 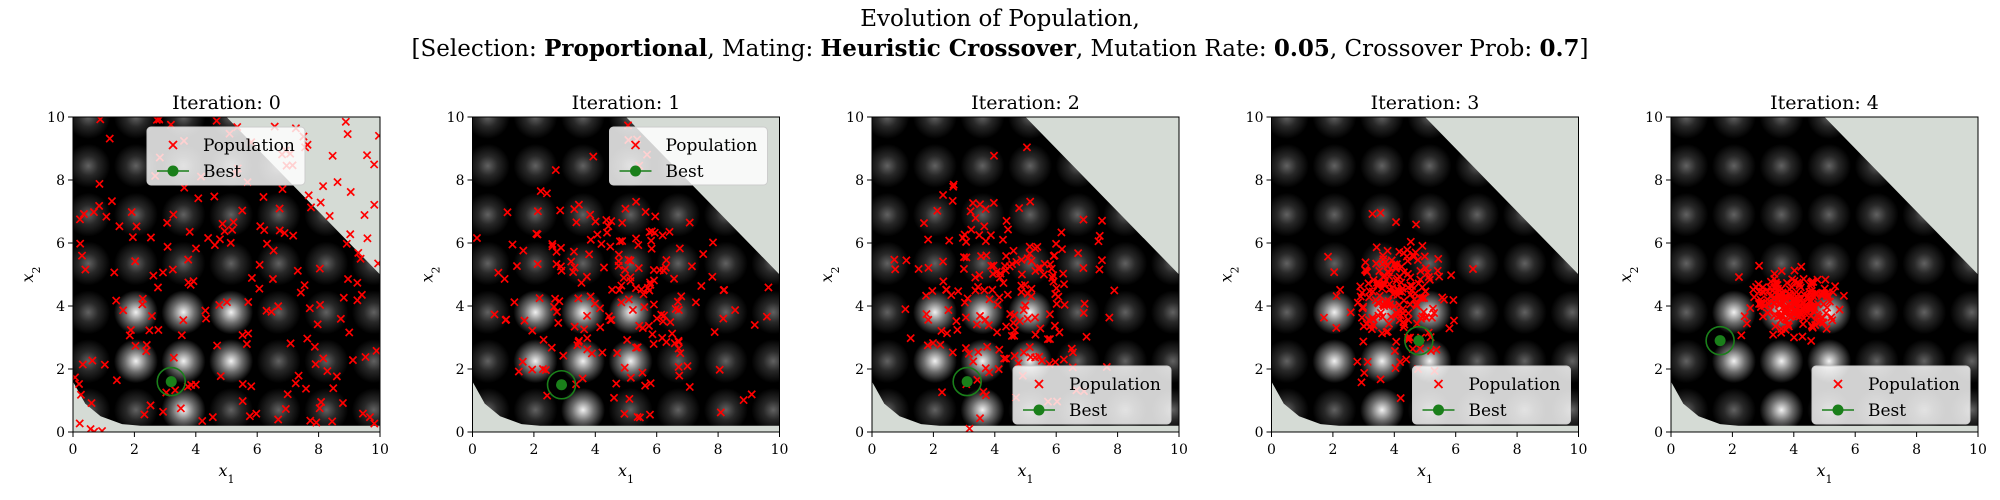 I want to click on infeasible-region, so click(x=626, y=274).